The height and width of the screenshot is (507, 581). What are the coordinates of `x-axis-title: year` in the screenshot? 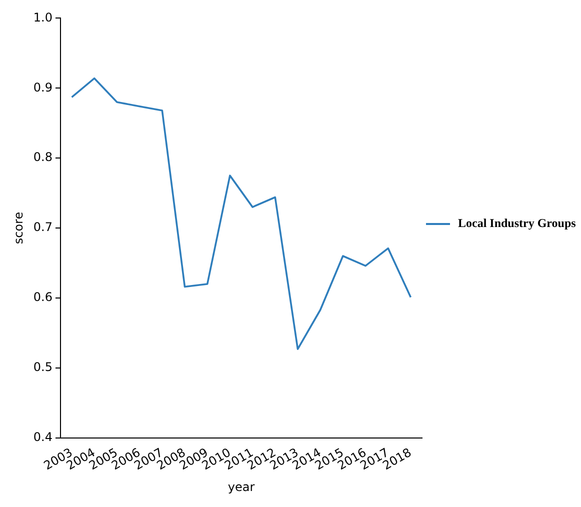 It's located at (241, 487).